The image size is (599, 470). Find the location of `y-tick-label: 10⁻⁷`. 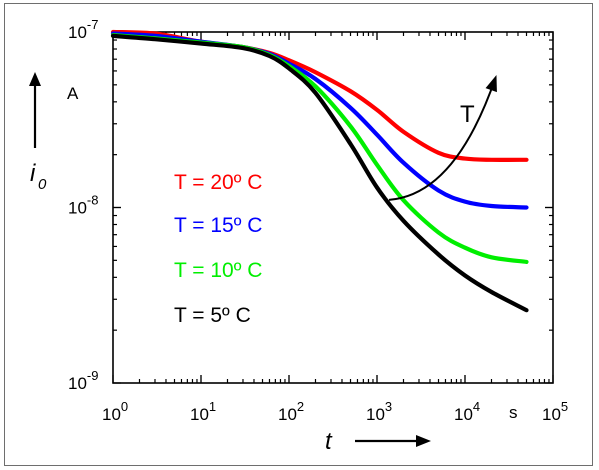

y-tick-label: 10⁻⁷ is located at coordinates (83, 29).